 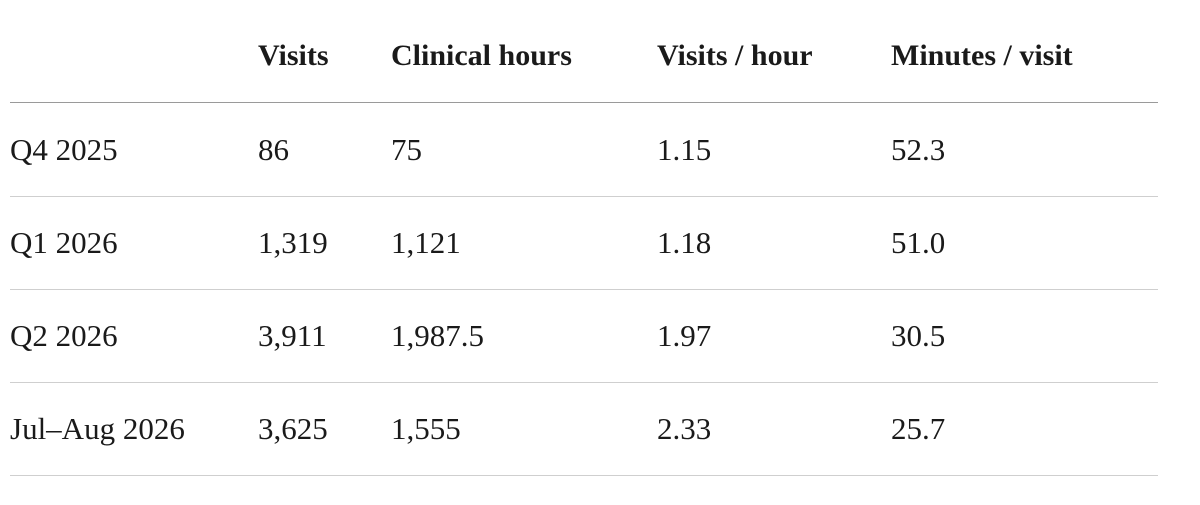 I want to click on column-header: Visits / hour, so click(x=735, y=55).